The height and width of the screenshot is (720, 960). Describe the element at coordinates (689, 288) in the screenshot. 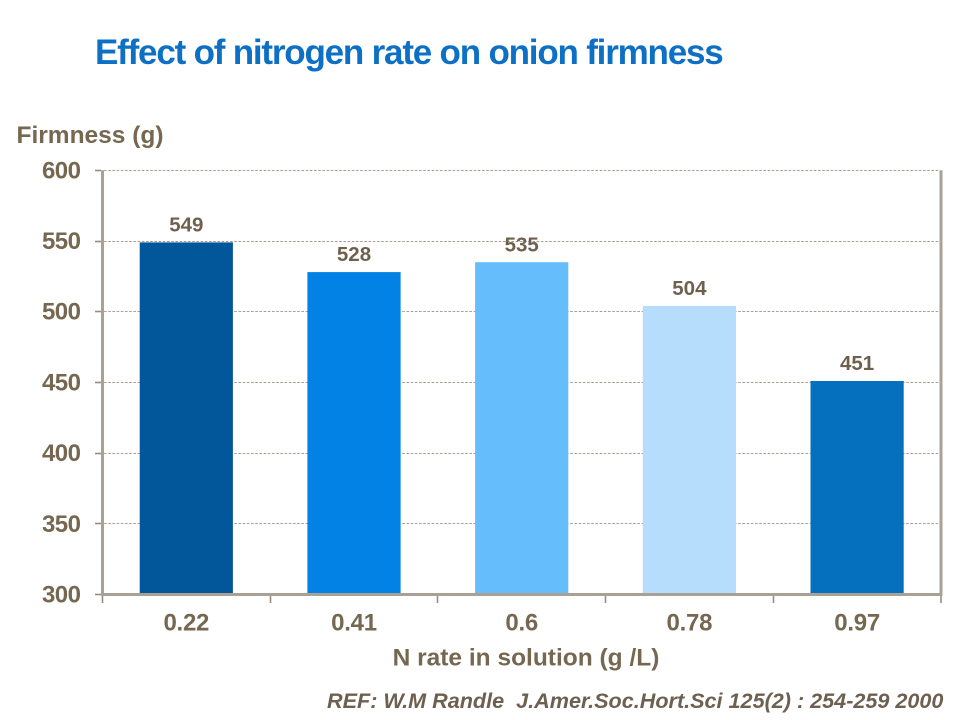

I see `svg-text: 504` at that location.